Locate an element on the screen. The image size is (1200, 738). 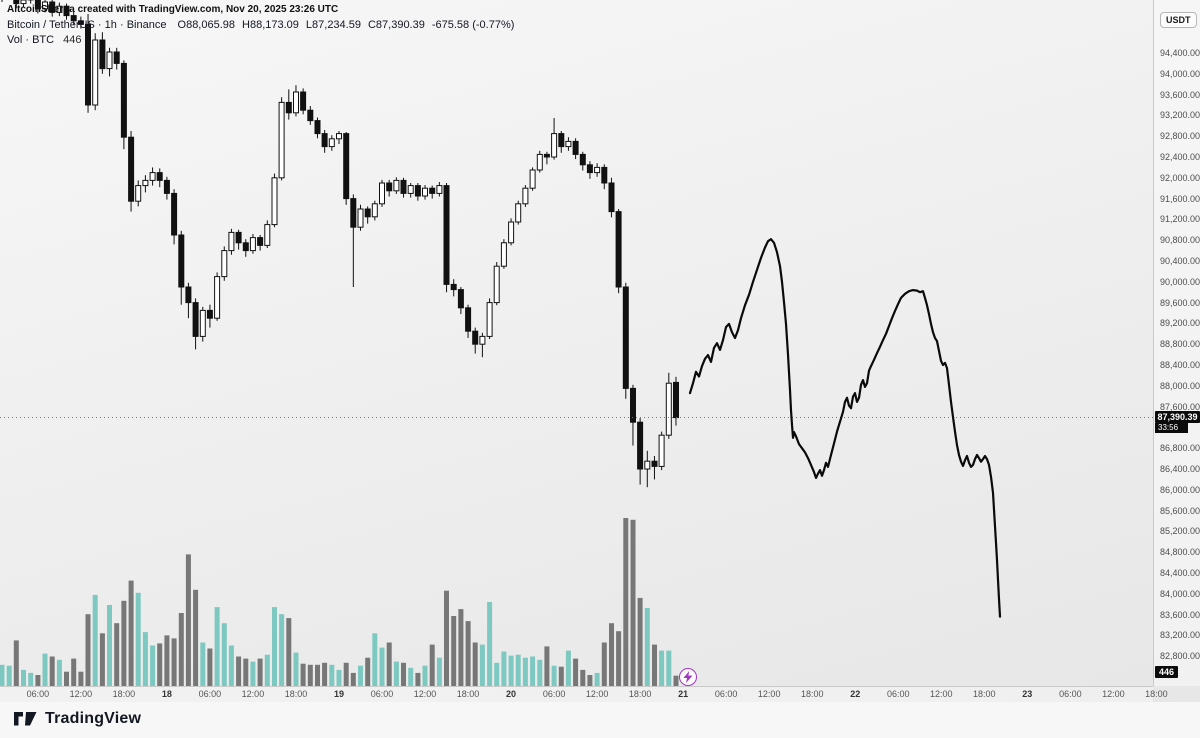
lightning-bolt-icon is located at coordinates (688, 677).